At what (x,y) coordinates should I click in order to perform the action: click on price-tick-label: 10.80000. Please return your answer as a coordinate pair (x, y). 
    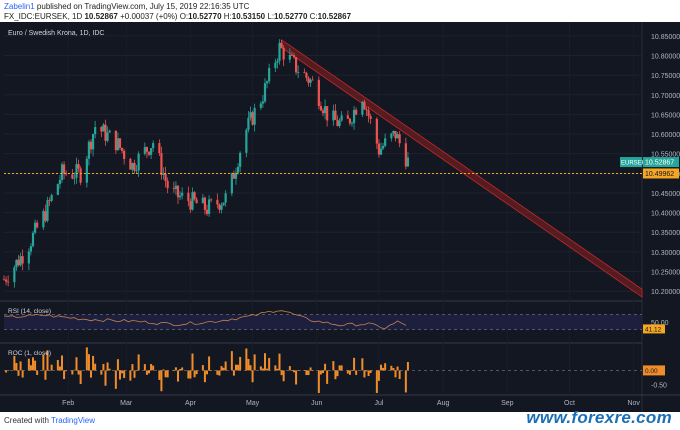
    Looking at the image, I should click on (665, 56).